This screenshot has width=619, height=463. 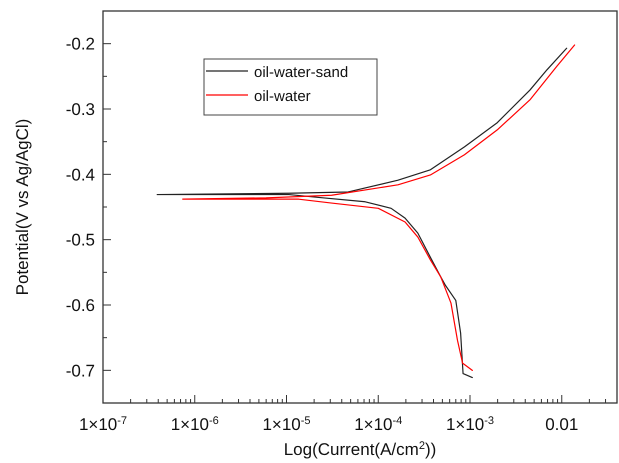 I want to click on y-tick-label: -0.6, so click(x=80, y=305).